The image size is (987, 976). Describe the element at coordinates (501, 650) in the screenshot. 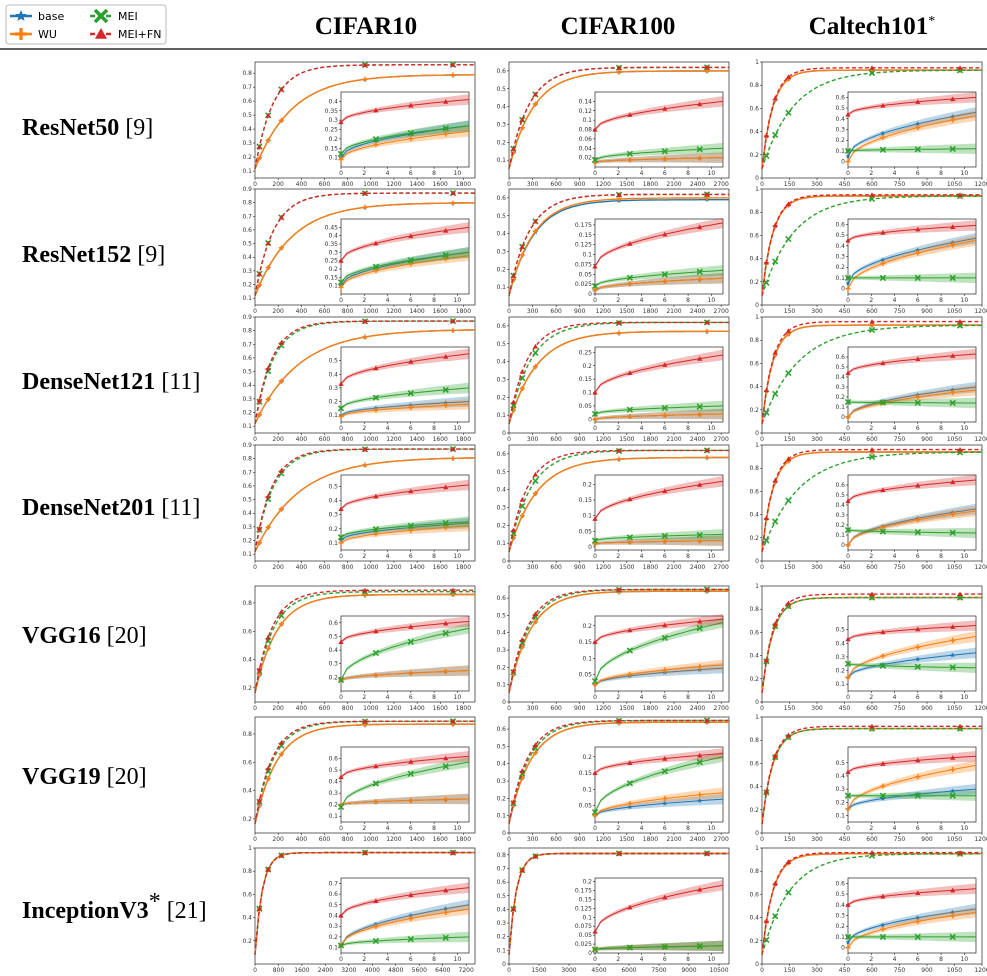

I see `main-axis-ytick-label: 0.3` at that location.